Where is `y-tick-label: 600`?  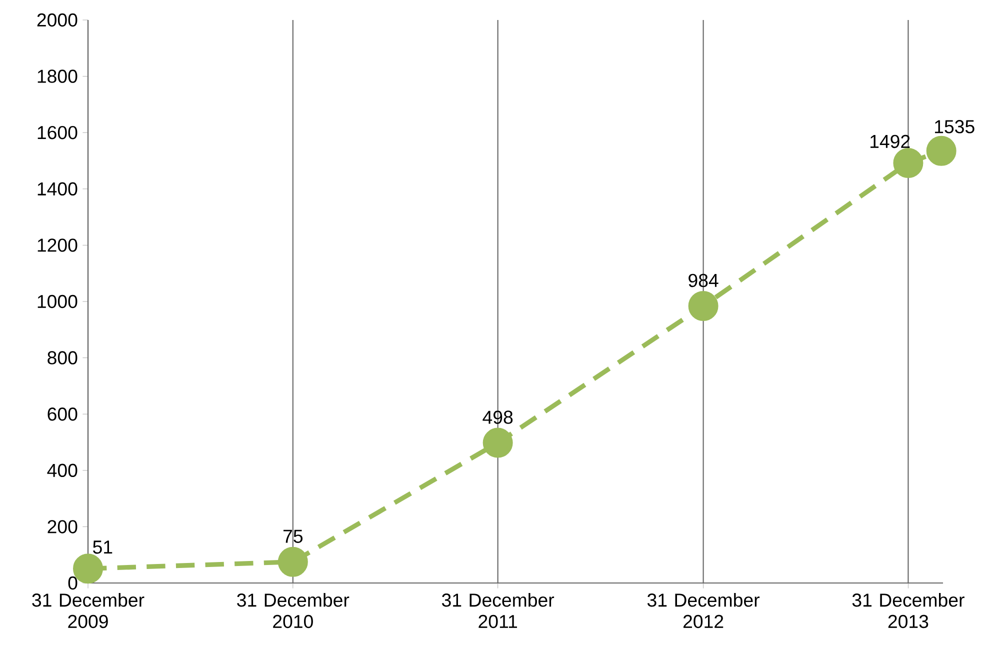
y-tick-label: 600 is located at coordinates (63, 414).